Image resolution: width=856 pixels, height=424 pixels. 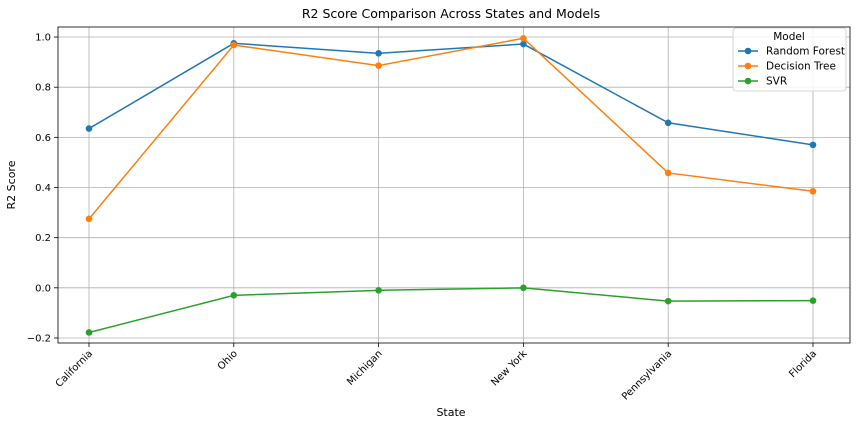 I want to click on y-tick-label: 0.4, so click(x=43, y=188).